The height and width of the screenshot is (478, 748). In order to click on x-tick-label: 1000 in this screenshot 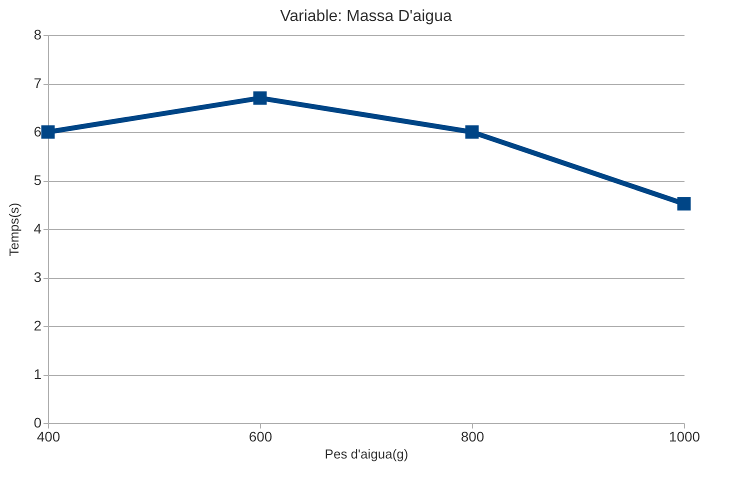, I will do `click(684, 436)`.